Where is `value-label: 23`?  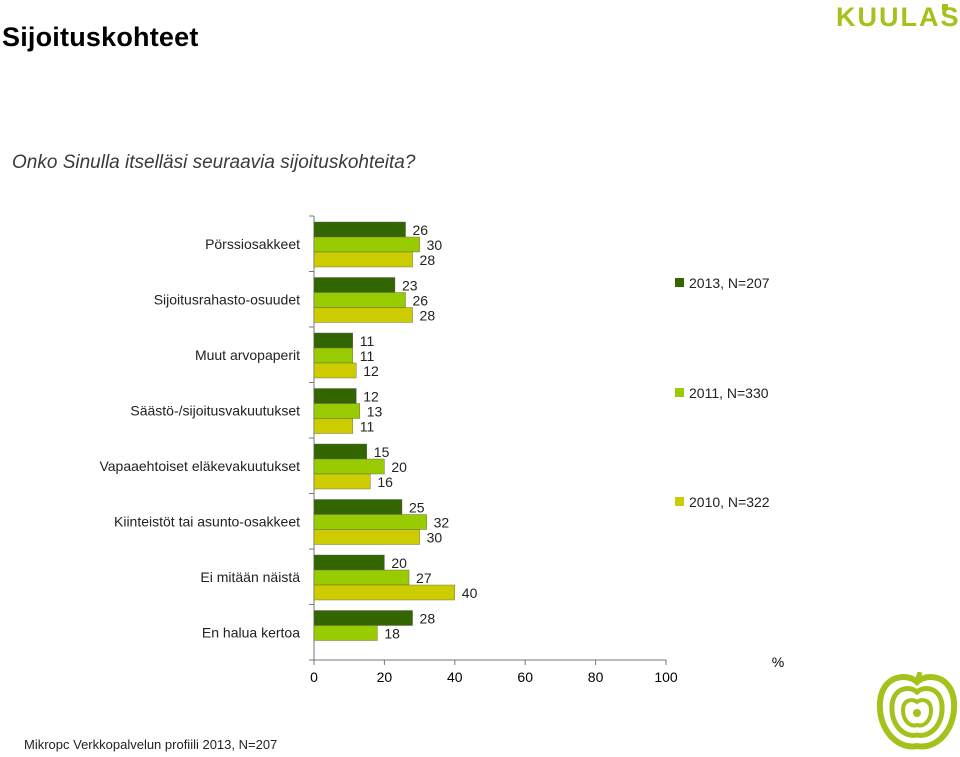 value-label: 23 is located at coordinates (410, 286).